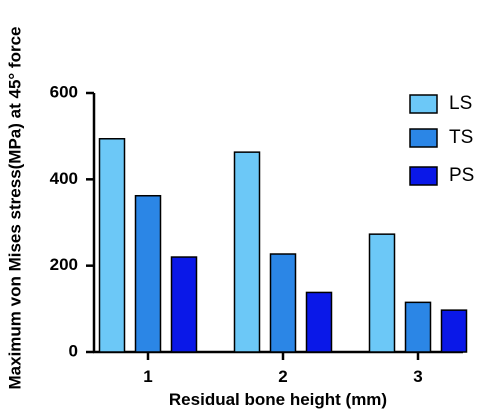  What do you see at coordinates (64, 178) in the screenshot?
I see `y-tick-label: 400` at bounding box center [64, 178].